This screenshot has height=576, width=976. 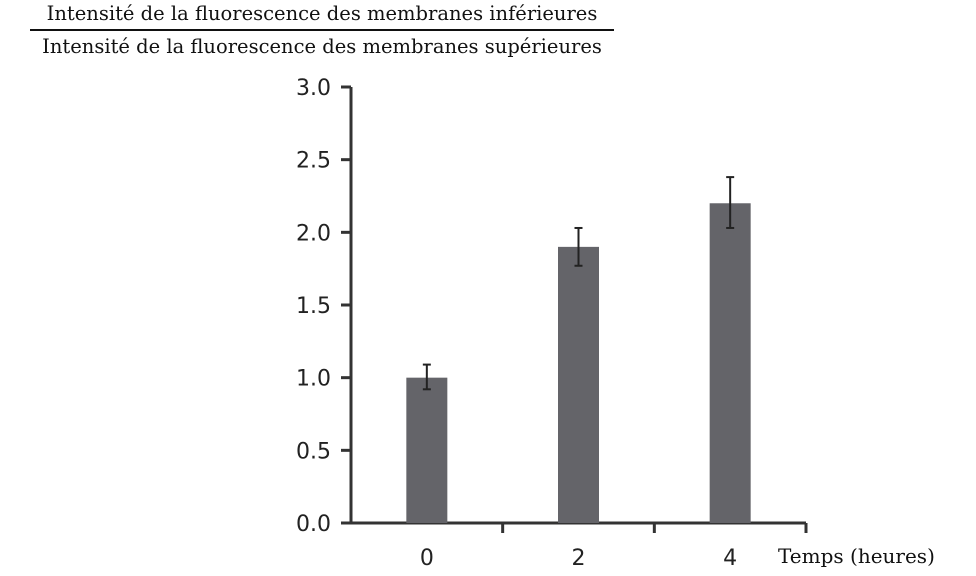 What do you see at coordinates (313, 524) in the screenshot?
I see `y-tick-label: 0.0` at bounding box center [313, 524].